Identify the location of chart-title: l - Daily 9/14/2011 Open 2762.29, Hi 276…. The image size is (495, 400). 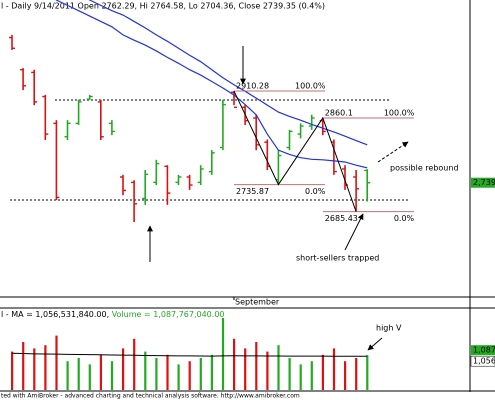
(163, 6).